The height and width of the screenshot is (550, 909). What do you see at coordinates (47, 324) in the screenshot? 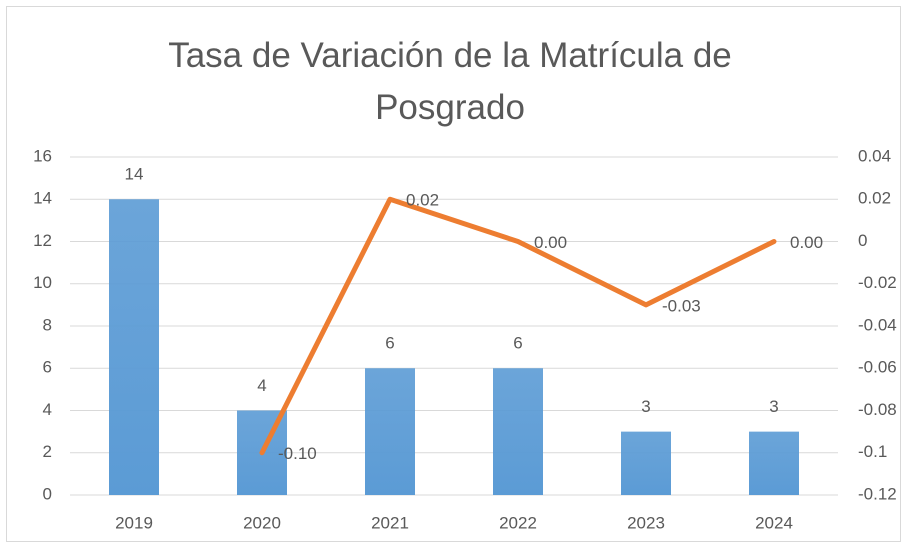
I see `y-tick-label: 8` at bounding box center [47, 324].